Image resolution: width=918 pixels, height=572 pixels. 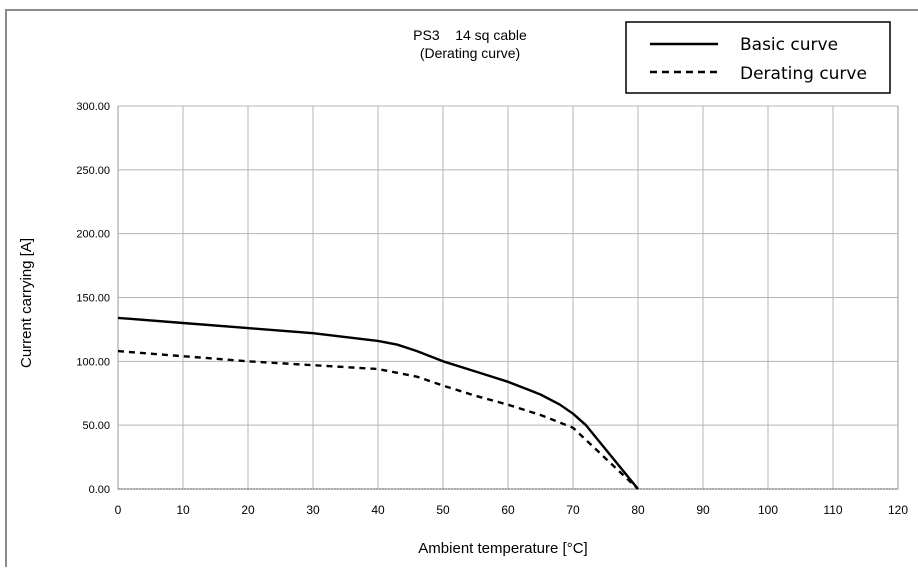 What do you see at coordinates (443, 510) in the screenshot?
I see `x-tick-label: 50` at bounding box center [443, 510].